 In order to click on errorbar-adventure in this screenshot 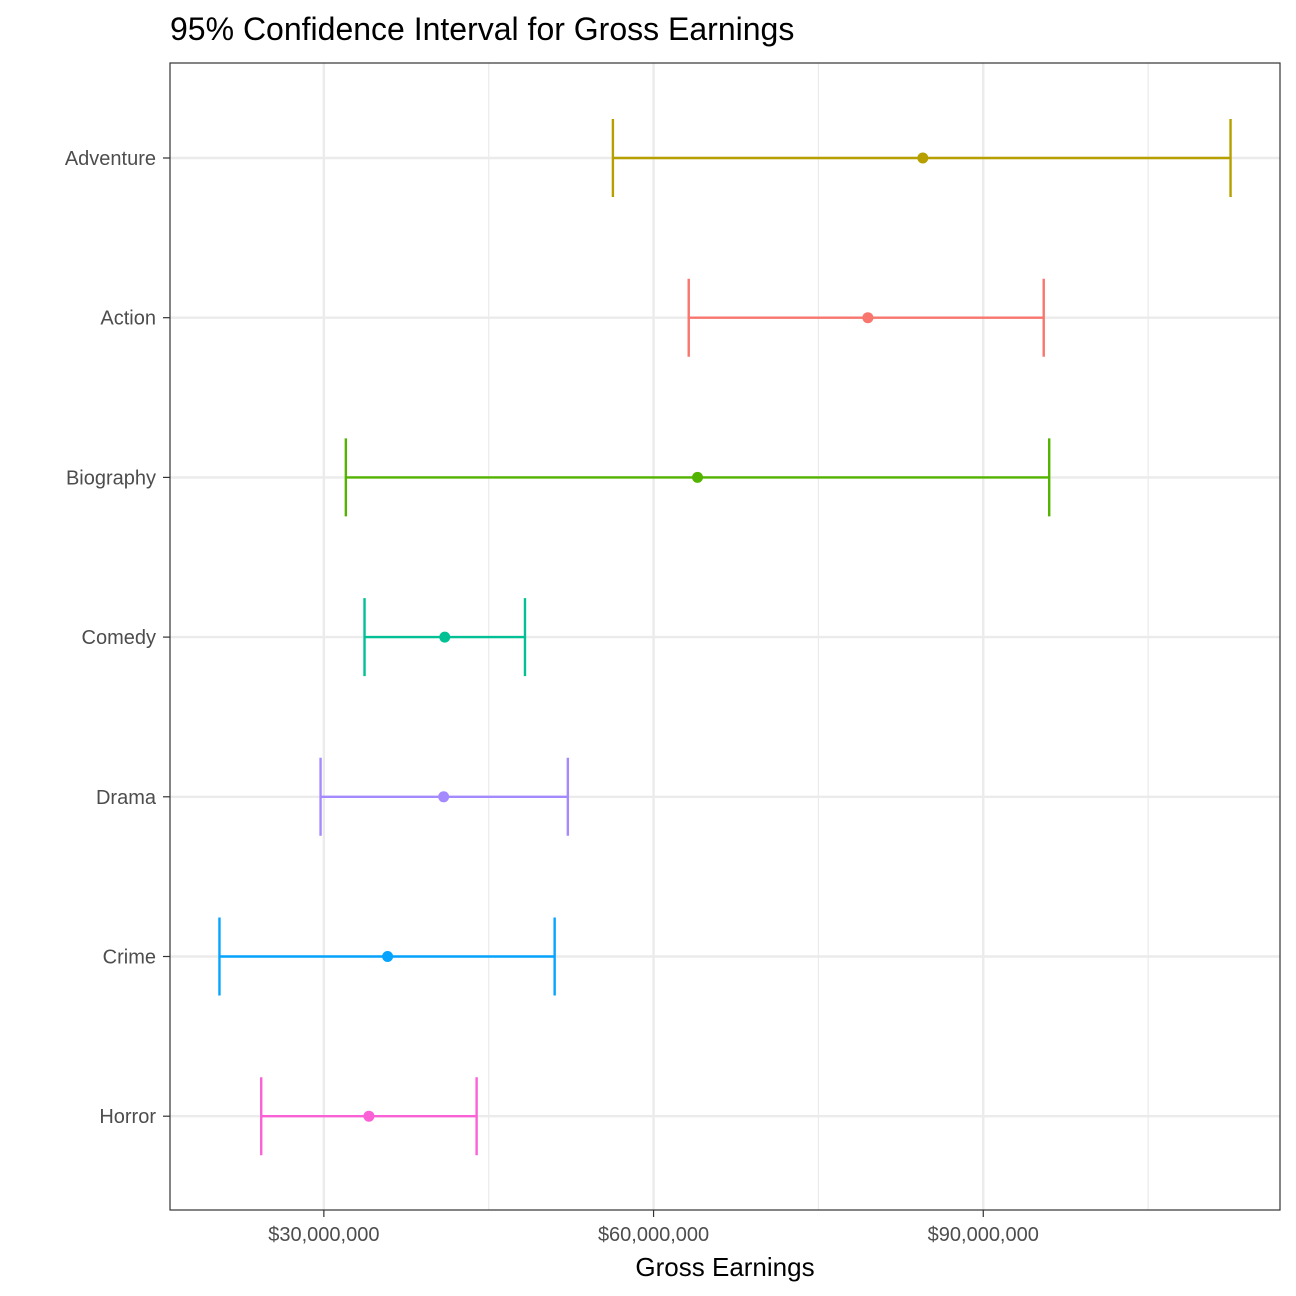, I will do `click(921, 158)`.